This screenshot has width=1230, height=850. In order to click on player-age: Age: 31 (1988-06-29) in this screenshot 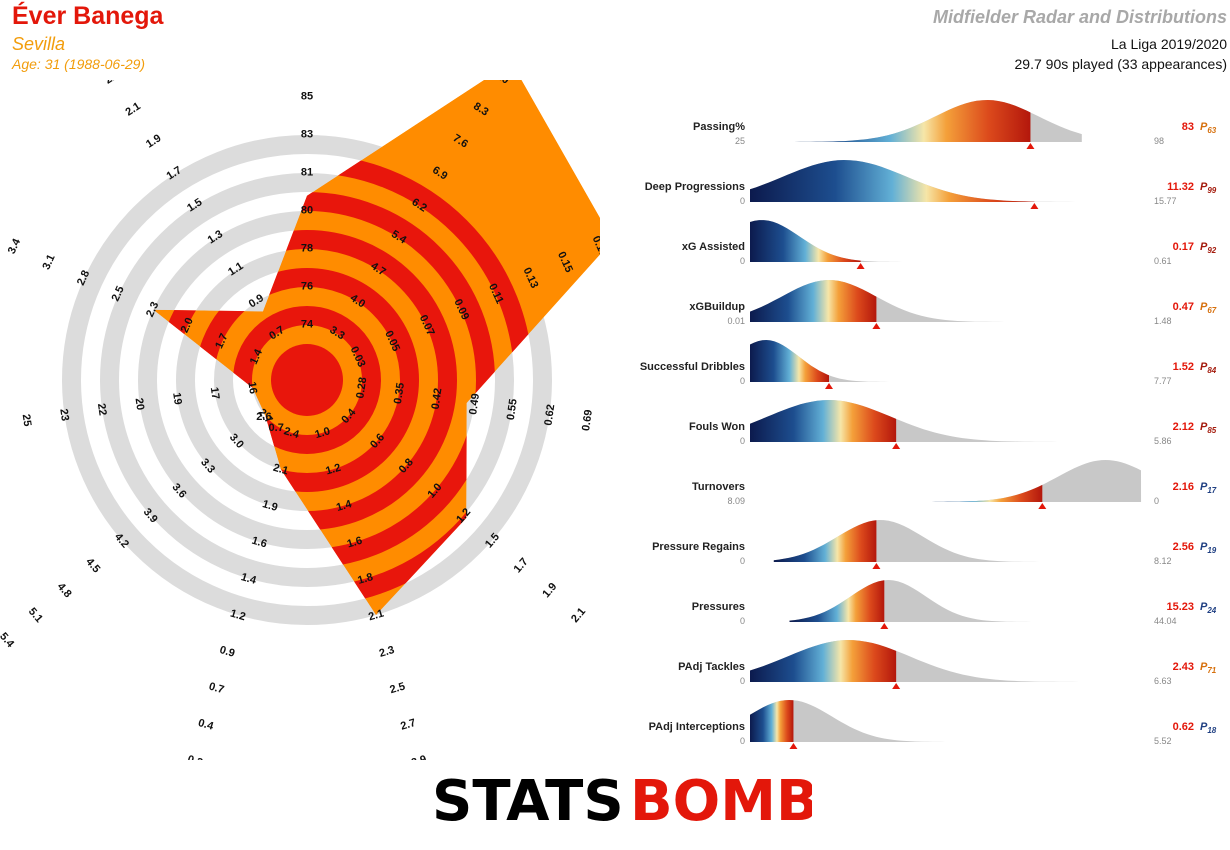, I will do `click(79, 64)`.